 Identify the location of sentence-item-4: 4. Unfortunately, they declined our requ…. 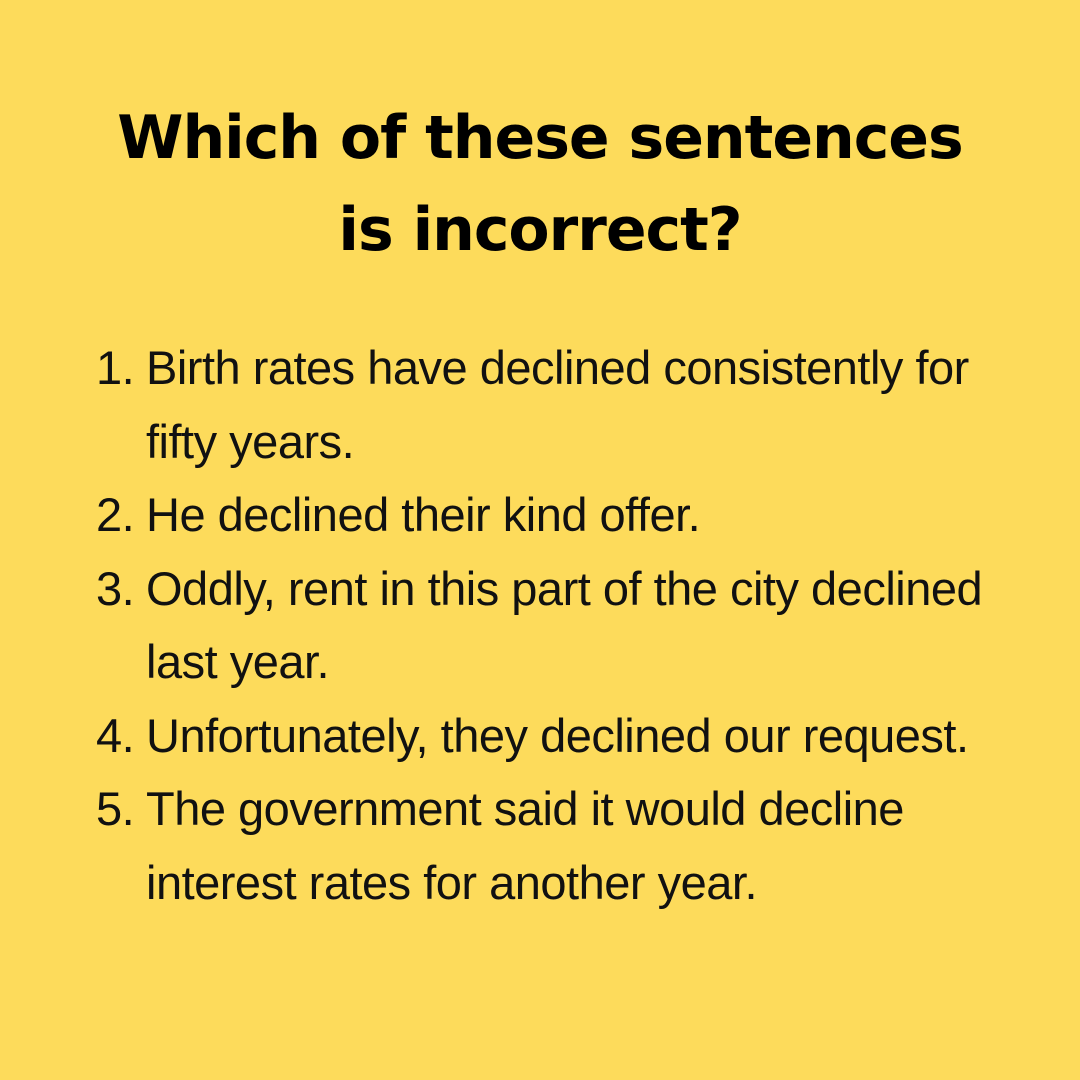
(566, 736).